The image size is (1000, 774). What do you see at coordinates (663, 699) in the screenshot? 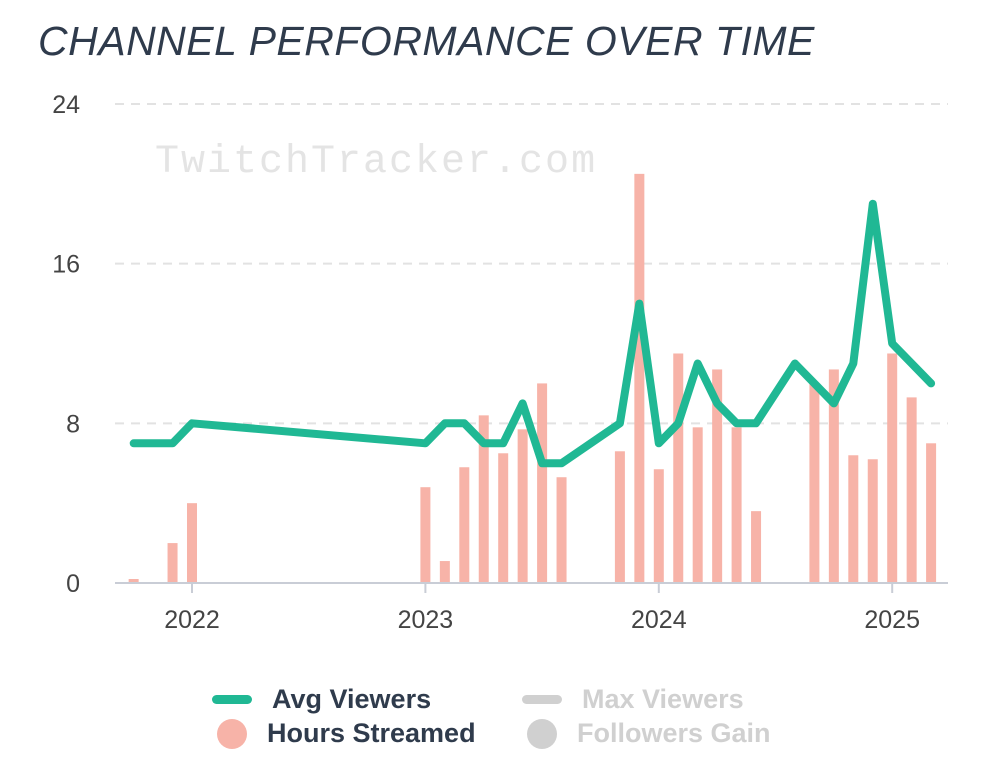
I see `legend-label: Max Viewers` at bounding box center [663, 699].